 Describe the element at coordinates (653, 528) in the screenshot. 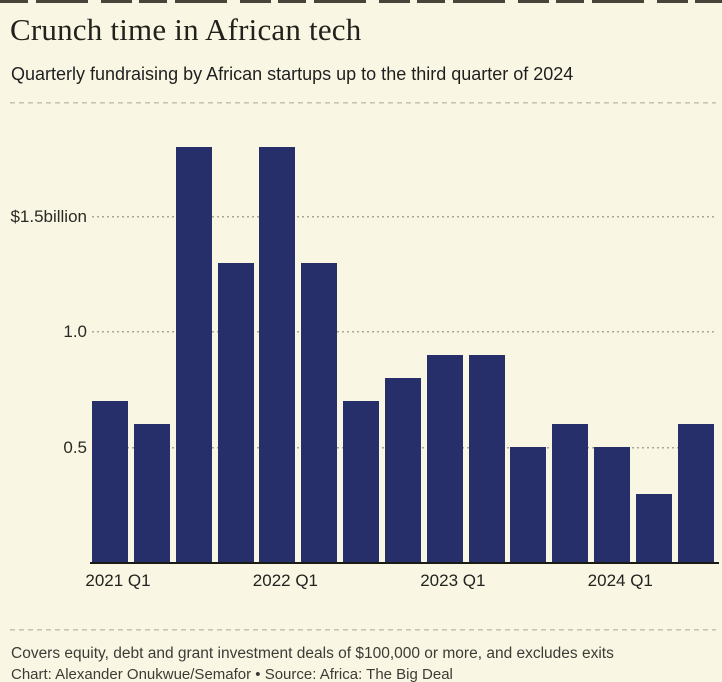

I see `bar-2024-q2` at that location.